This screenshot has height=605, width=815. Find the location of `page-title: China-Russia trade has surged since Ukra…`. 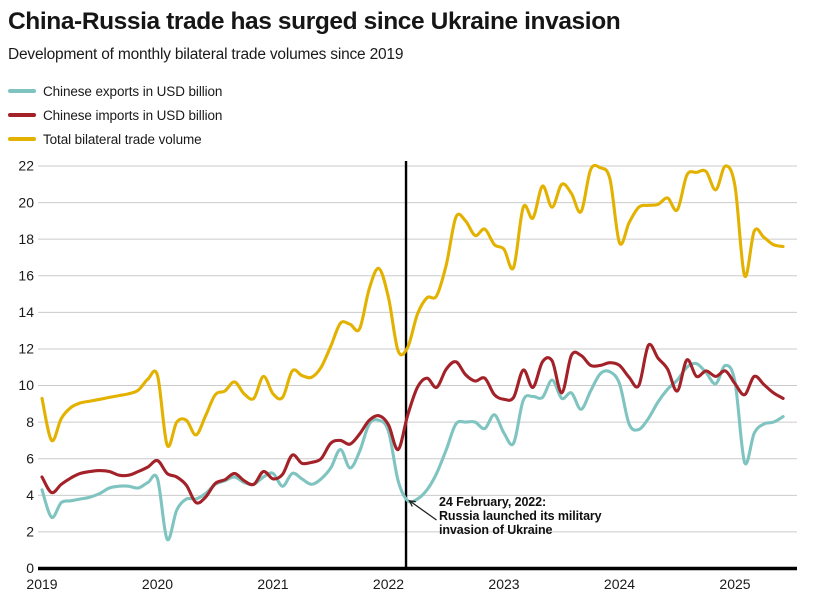

page-title: China-Russia trade has surged since Ukra… is located at coordinates (314, 21).